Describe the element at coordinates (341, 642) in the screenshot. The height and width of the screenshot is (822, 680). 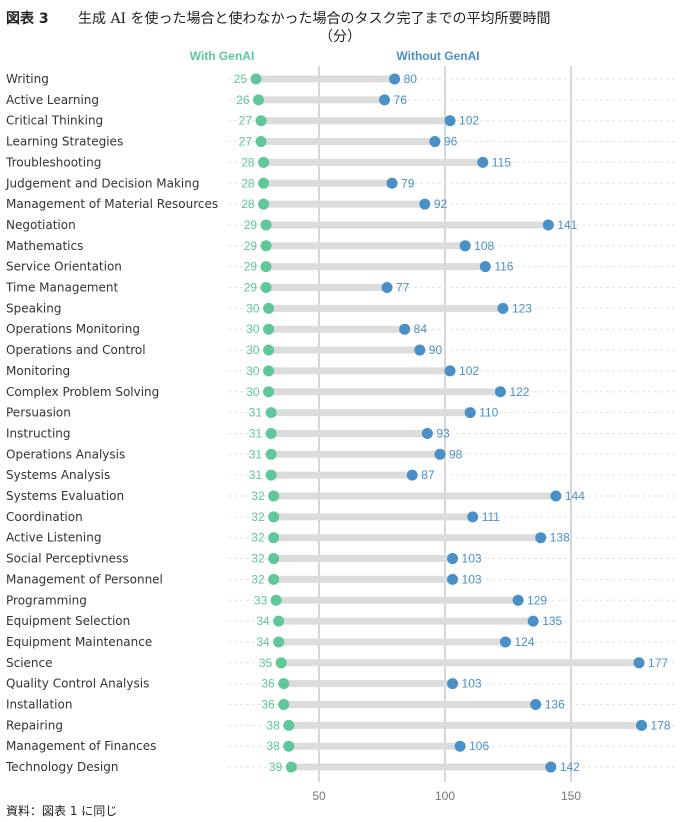
I see `chart-row: Equipment Maintenance 34 124` at that location.